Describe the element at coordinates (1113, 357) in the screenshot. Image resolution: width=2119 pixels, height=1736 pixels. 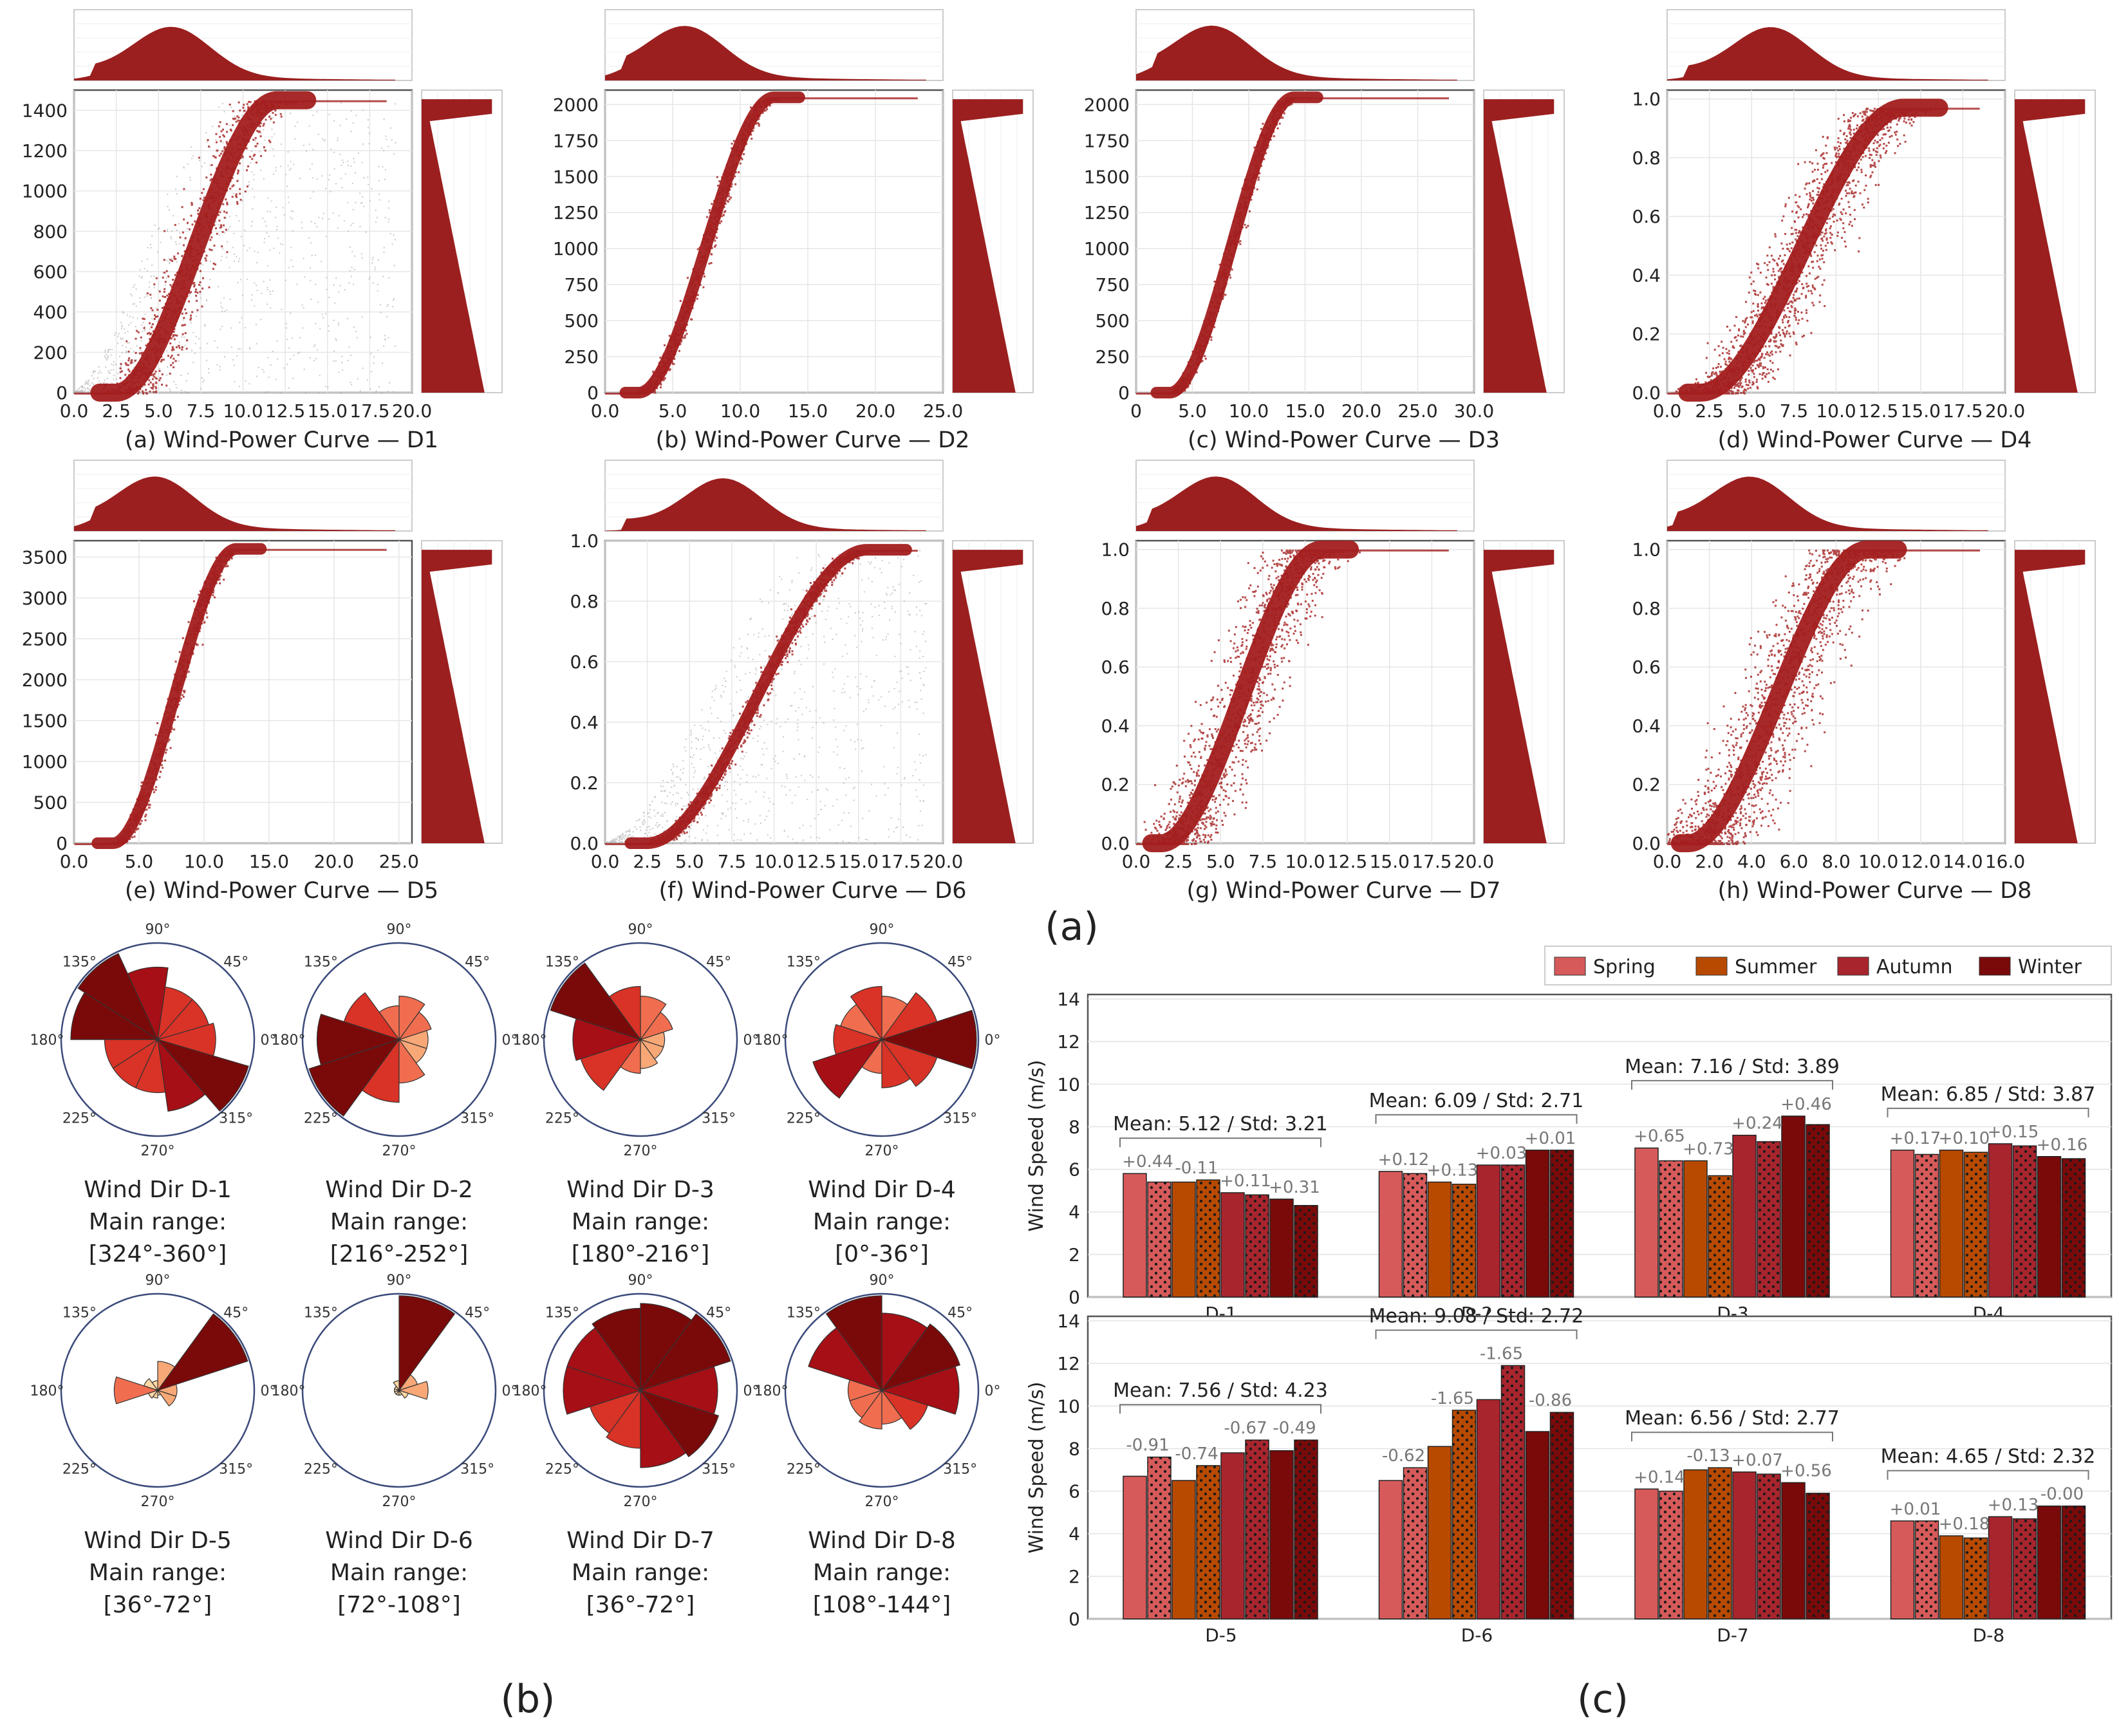
I see `y-tick-label: 250` at that location.